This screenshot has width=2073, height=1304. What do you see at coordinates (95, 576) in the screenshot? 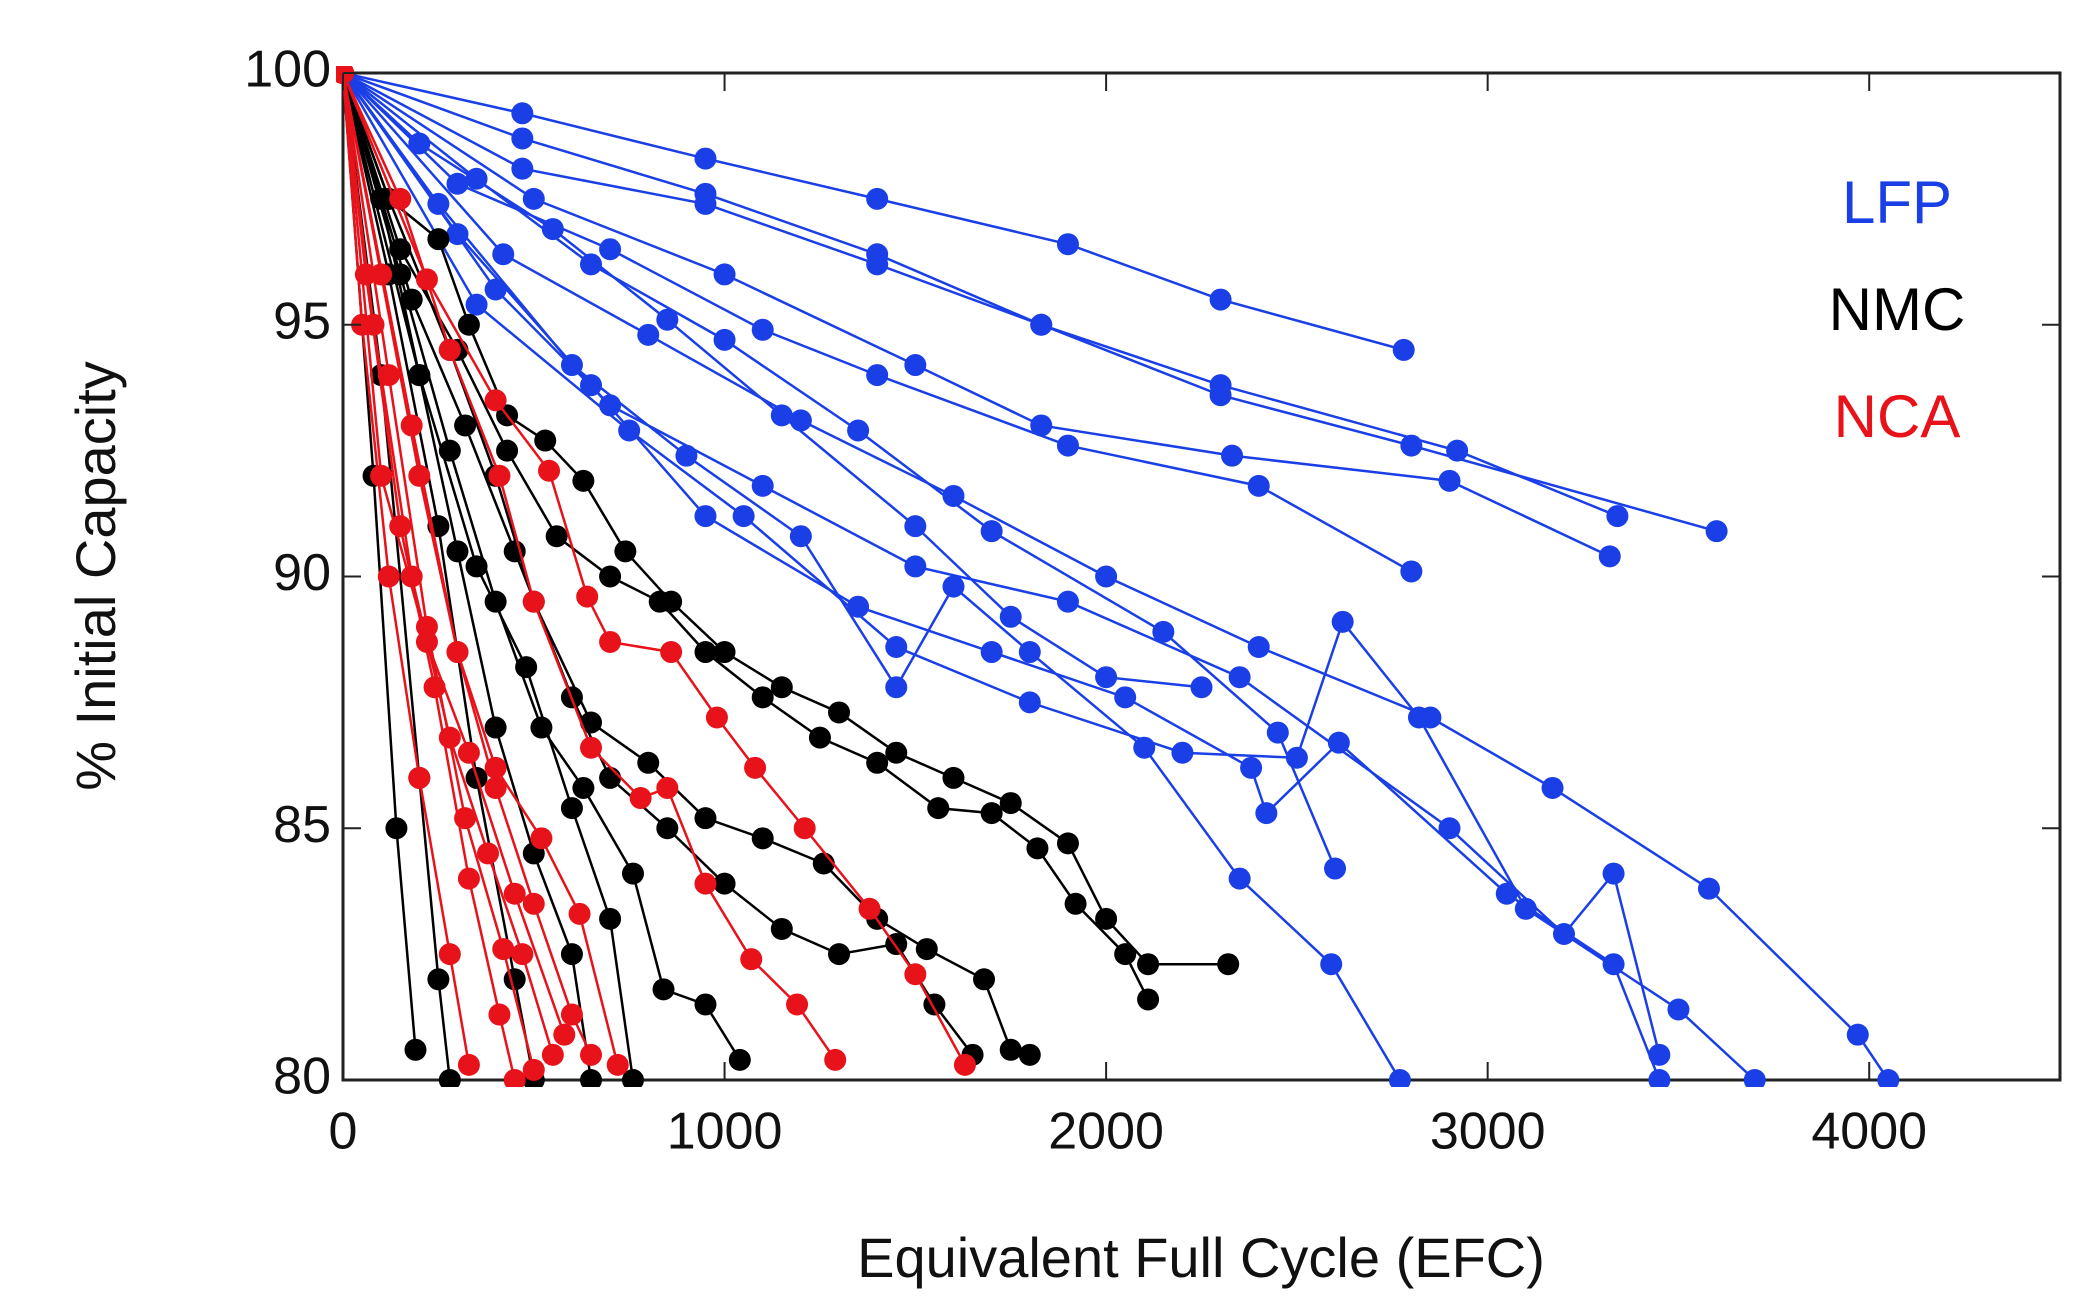
I see `y-axis-label: % Initial Capacity` at bounding box center [95, 576].